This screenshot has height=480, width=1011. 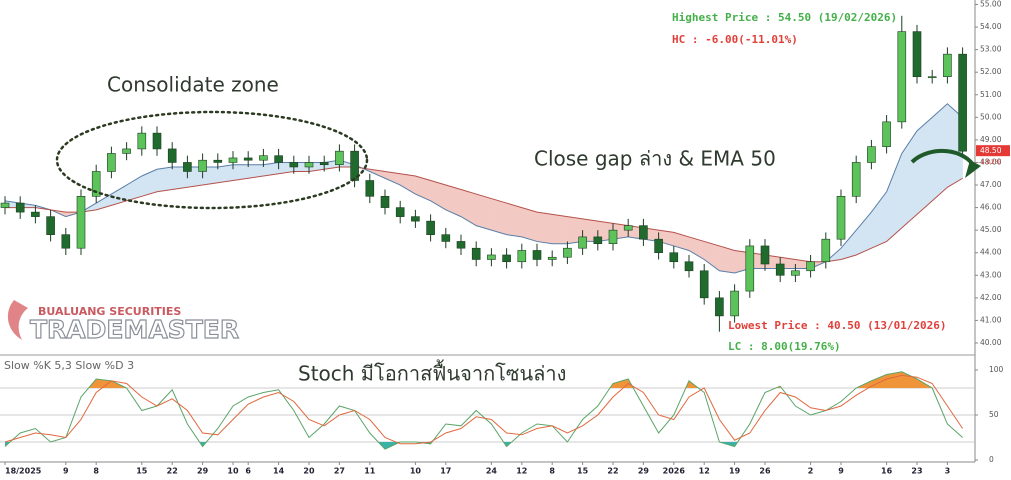 I want to click on x-tick-label: 18/2025, so click(x=23, y=471).